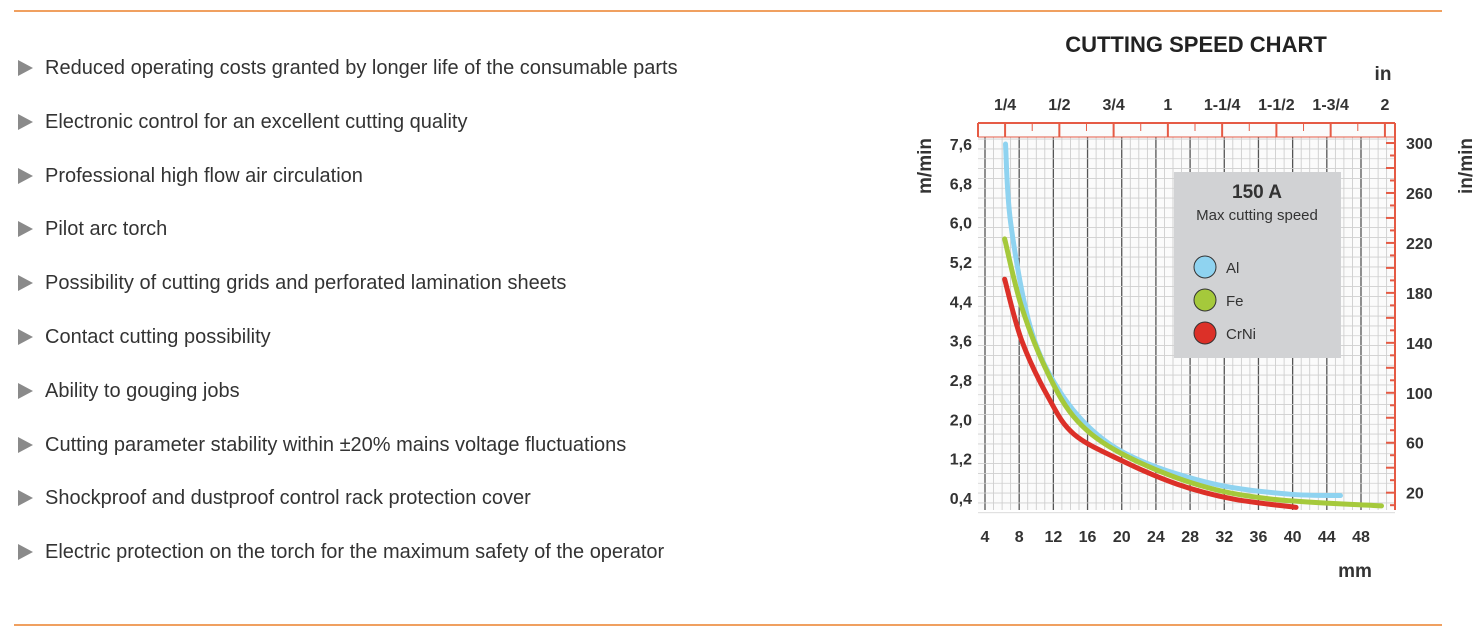 The width and height of the screenshot is (1484, 636). What do you see at coordinates (1241, 334) in the screenshot?
I see `legend-label: CrNi` at bounding box center [1241, 334].